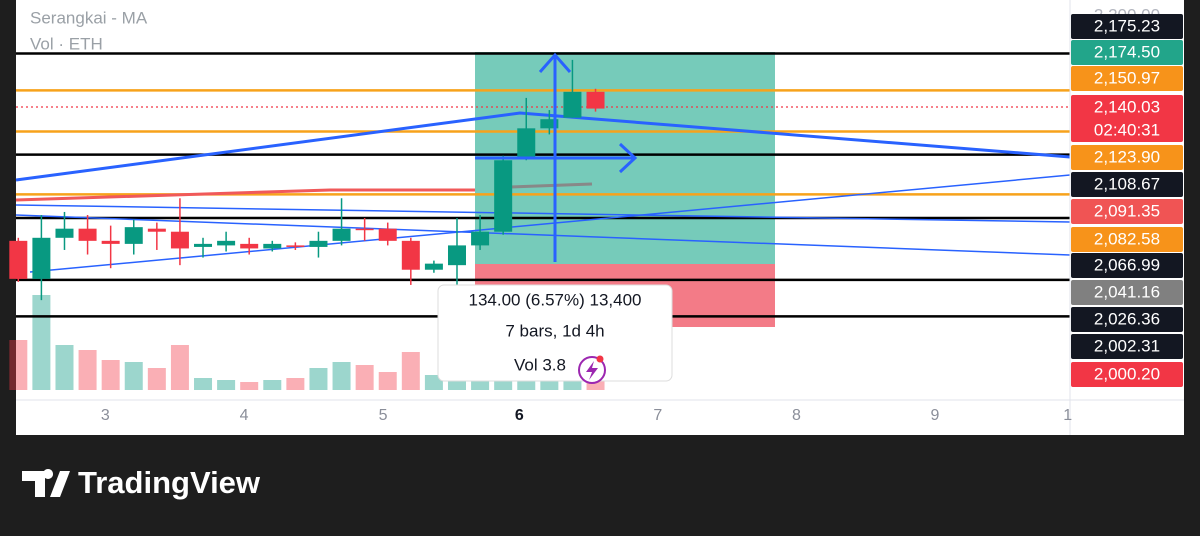  I want to click on x-tick-label: 1, so click(1067, 415).